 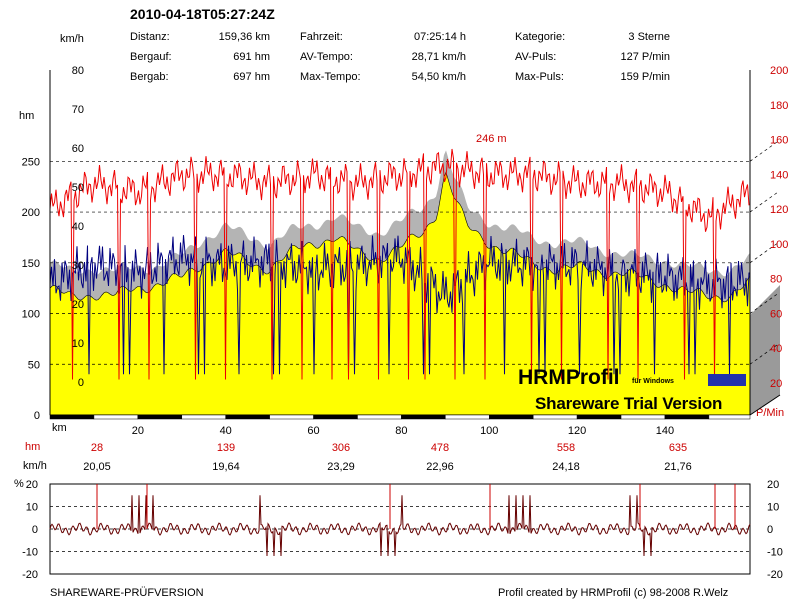 I want to click on x-tick-label: 40, so click(x=226, y=431).